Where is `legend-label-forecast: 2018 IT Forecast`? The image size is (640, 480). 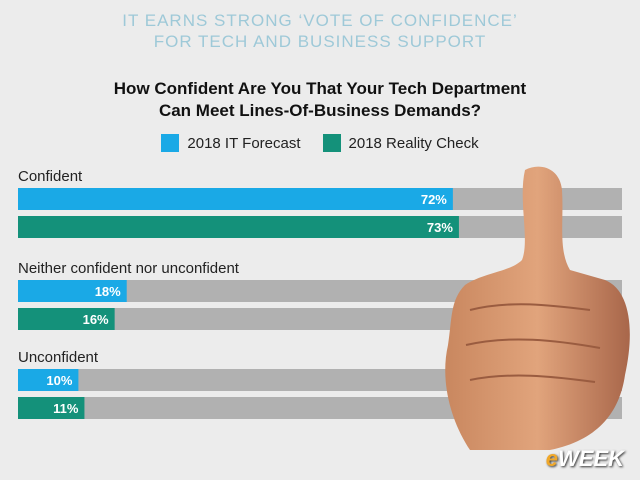 legend-label-forecast: 2018 IT Forecast is located at coordinates (244, 143).